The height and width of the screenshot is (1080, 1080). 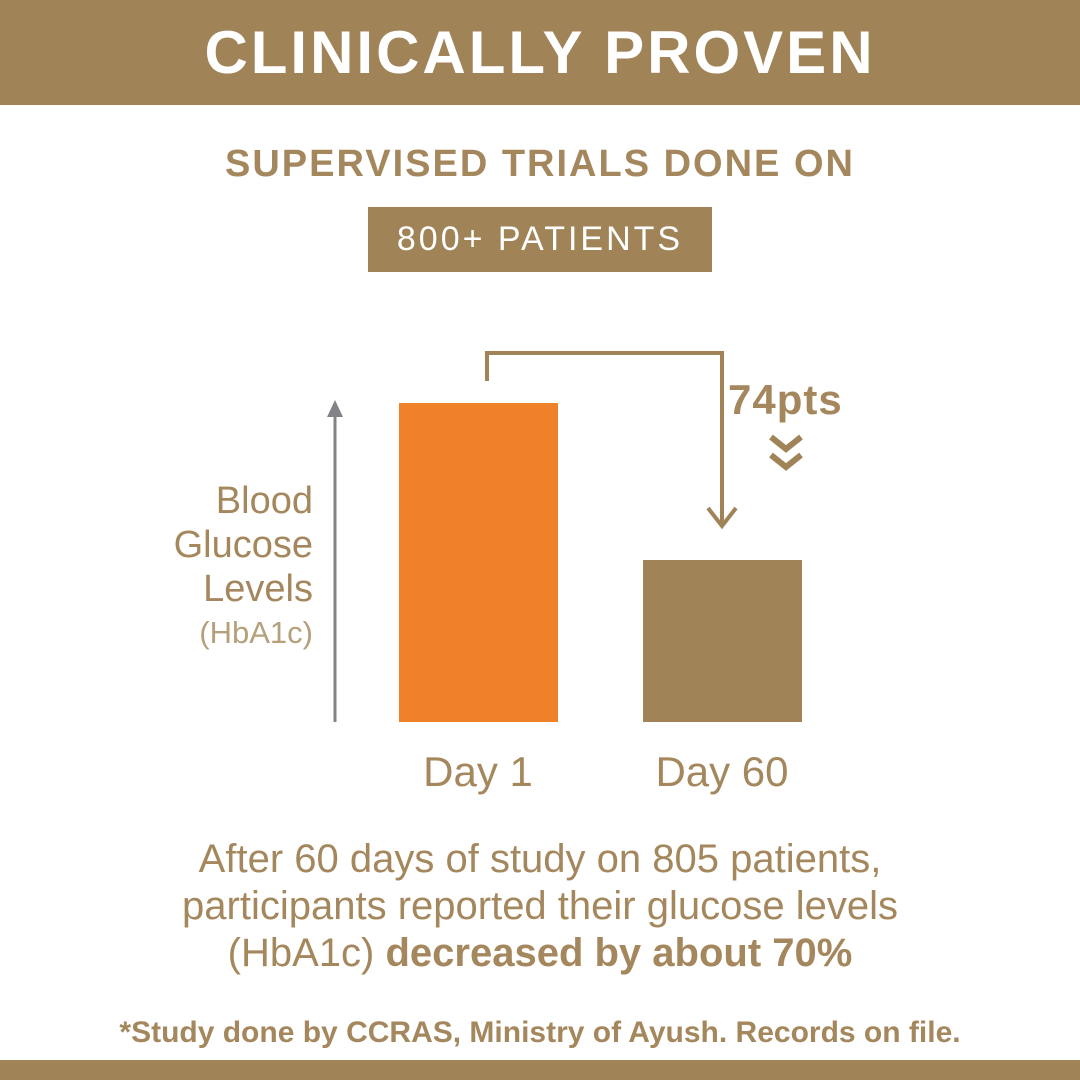 I want to click on patients-badge: 800+ PATIENTS, so click(x=540, y=239).